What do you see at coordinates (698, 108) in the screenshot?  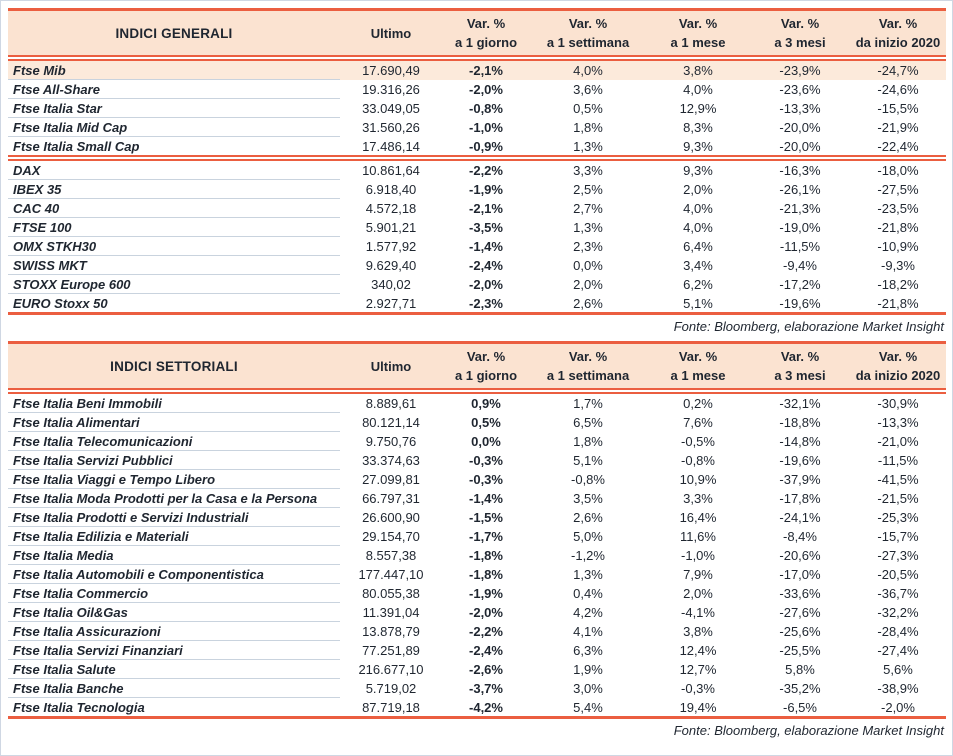 I see `value-cell: 12,9%` at bounding box center [698, 108].